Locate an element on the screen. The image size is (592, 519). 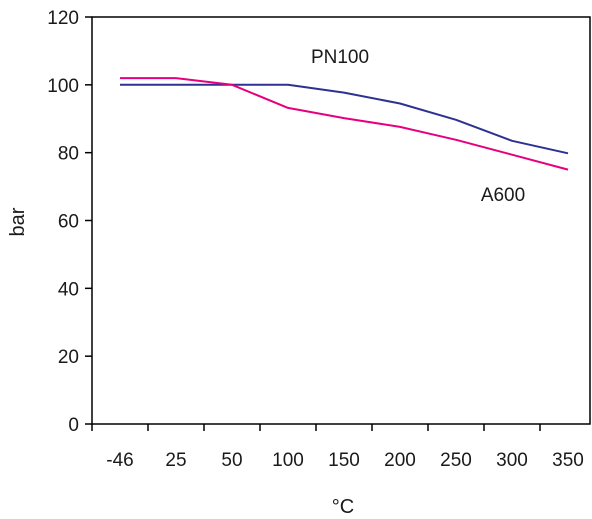
x-tick-label: 50 is located at coordinates (231, 460).